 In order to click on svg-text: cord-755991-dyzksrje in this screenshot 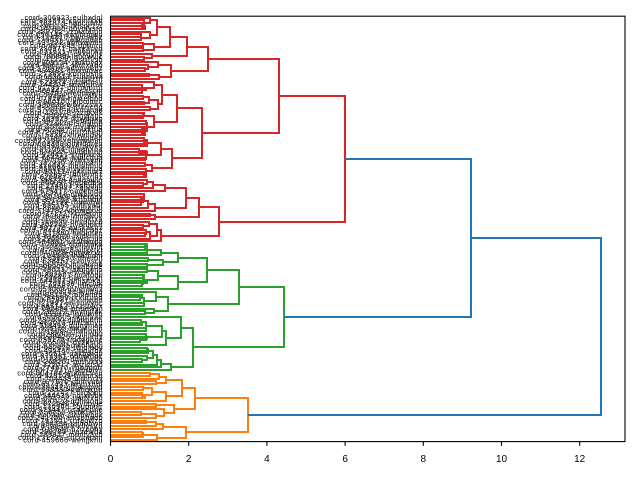, I will do `click(64, 342)`.